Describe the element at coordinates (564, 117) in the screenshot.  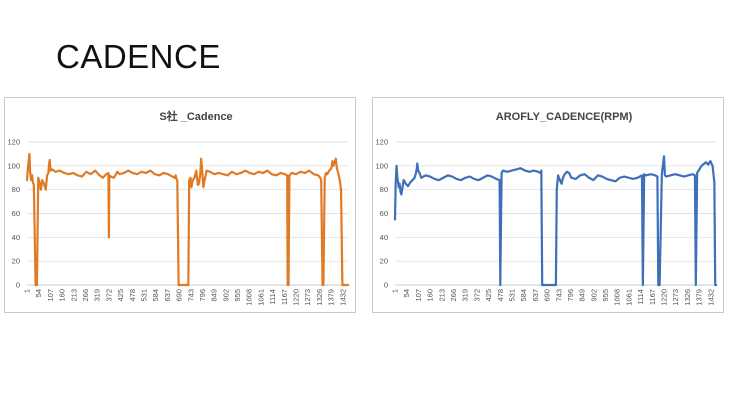
I see `chart-title: AROFLY_CADENCE(RPM)` at that location.